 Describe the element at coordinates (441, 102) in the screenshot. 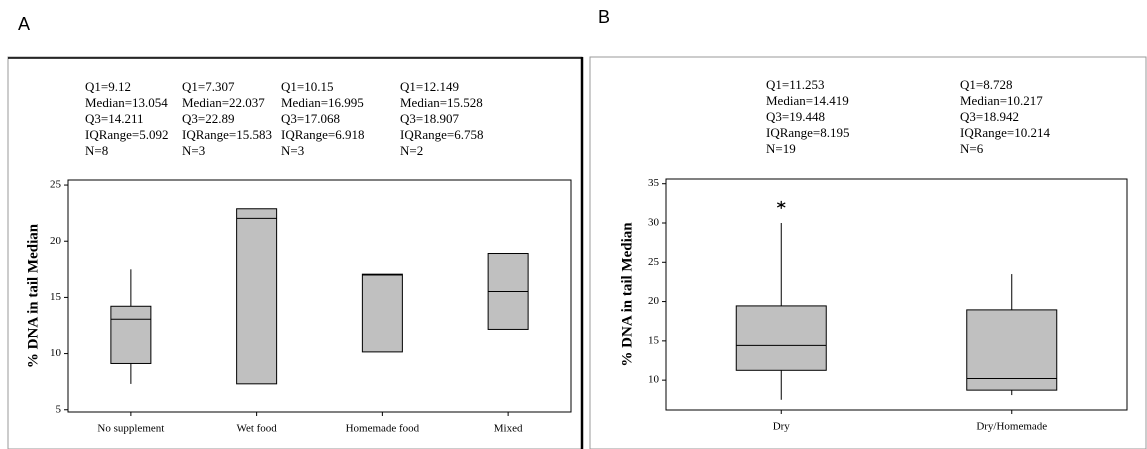

I see `stats-label: Median=15.528` at that location.